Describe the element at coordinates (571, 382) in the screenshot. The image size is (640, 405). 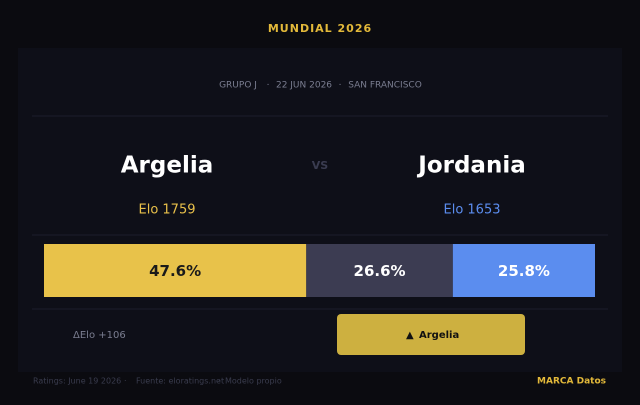
I see `brand: MARCA Datos` at that location.